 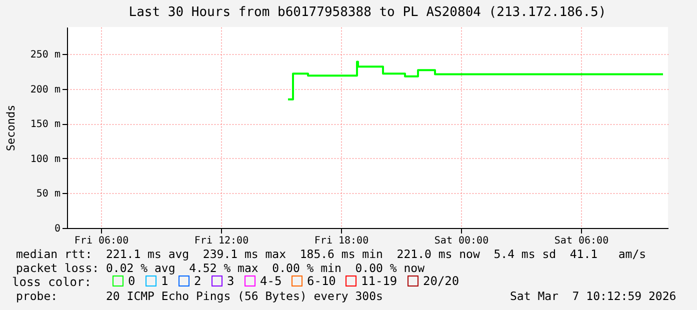 What do you see at coordinates (57, 229) in the screenshot?
I see `y-tick-label: 0` at bounding box center [57, 229].